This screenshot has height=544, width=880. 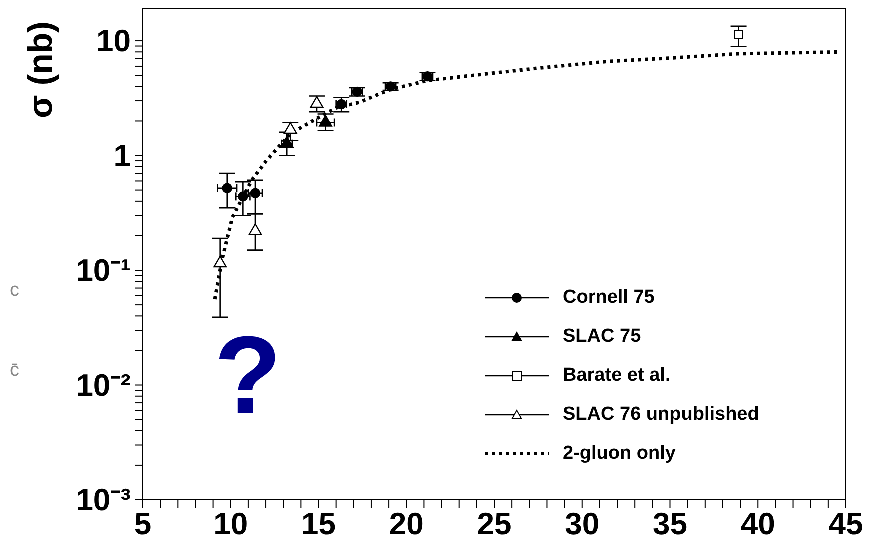 I want to click on y-axis-title: σ (nb), so click(x=41, y=70).